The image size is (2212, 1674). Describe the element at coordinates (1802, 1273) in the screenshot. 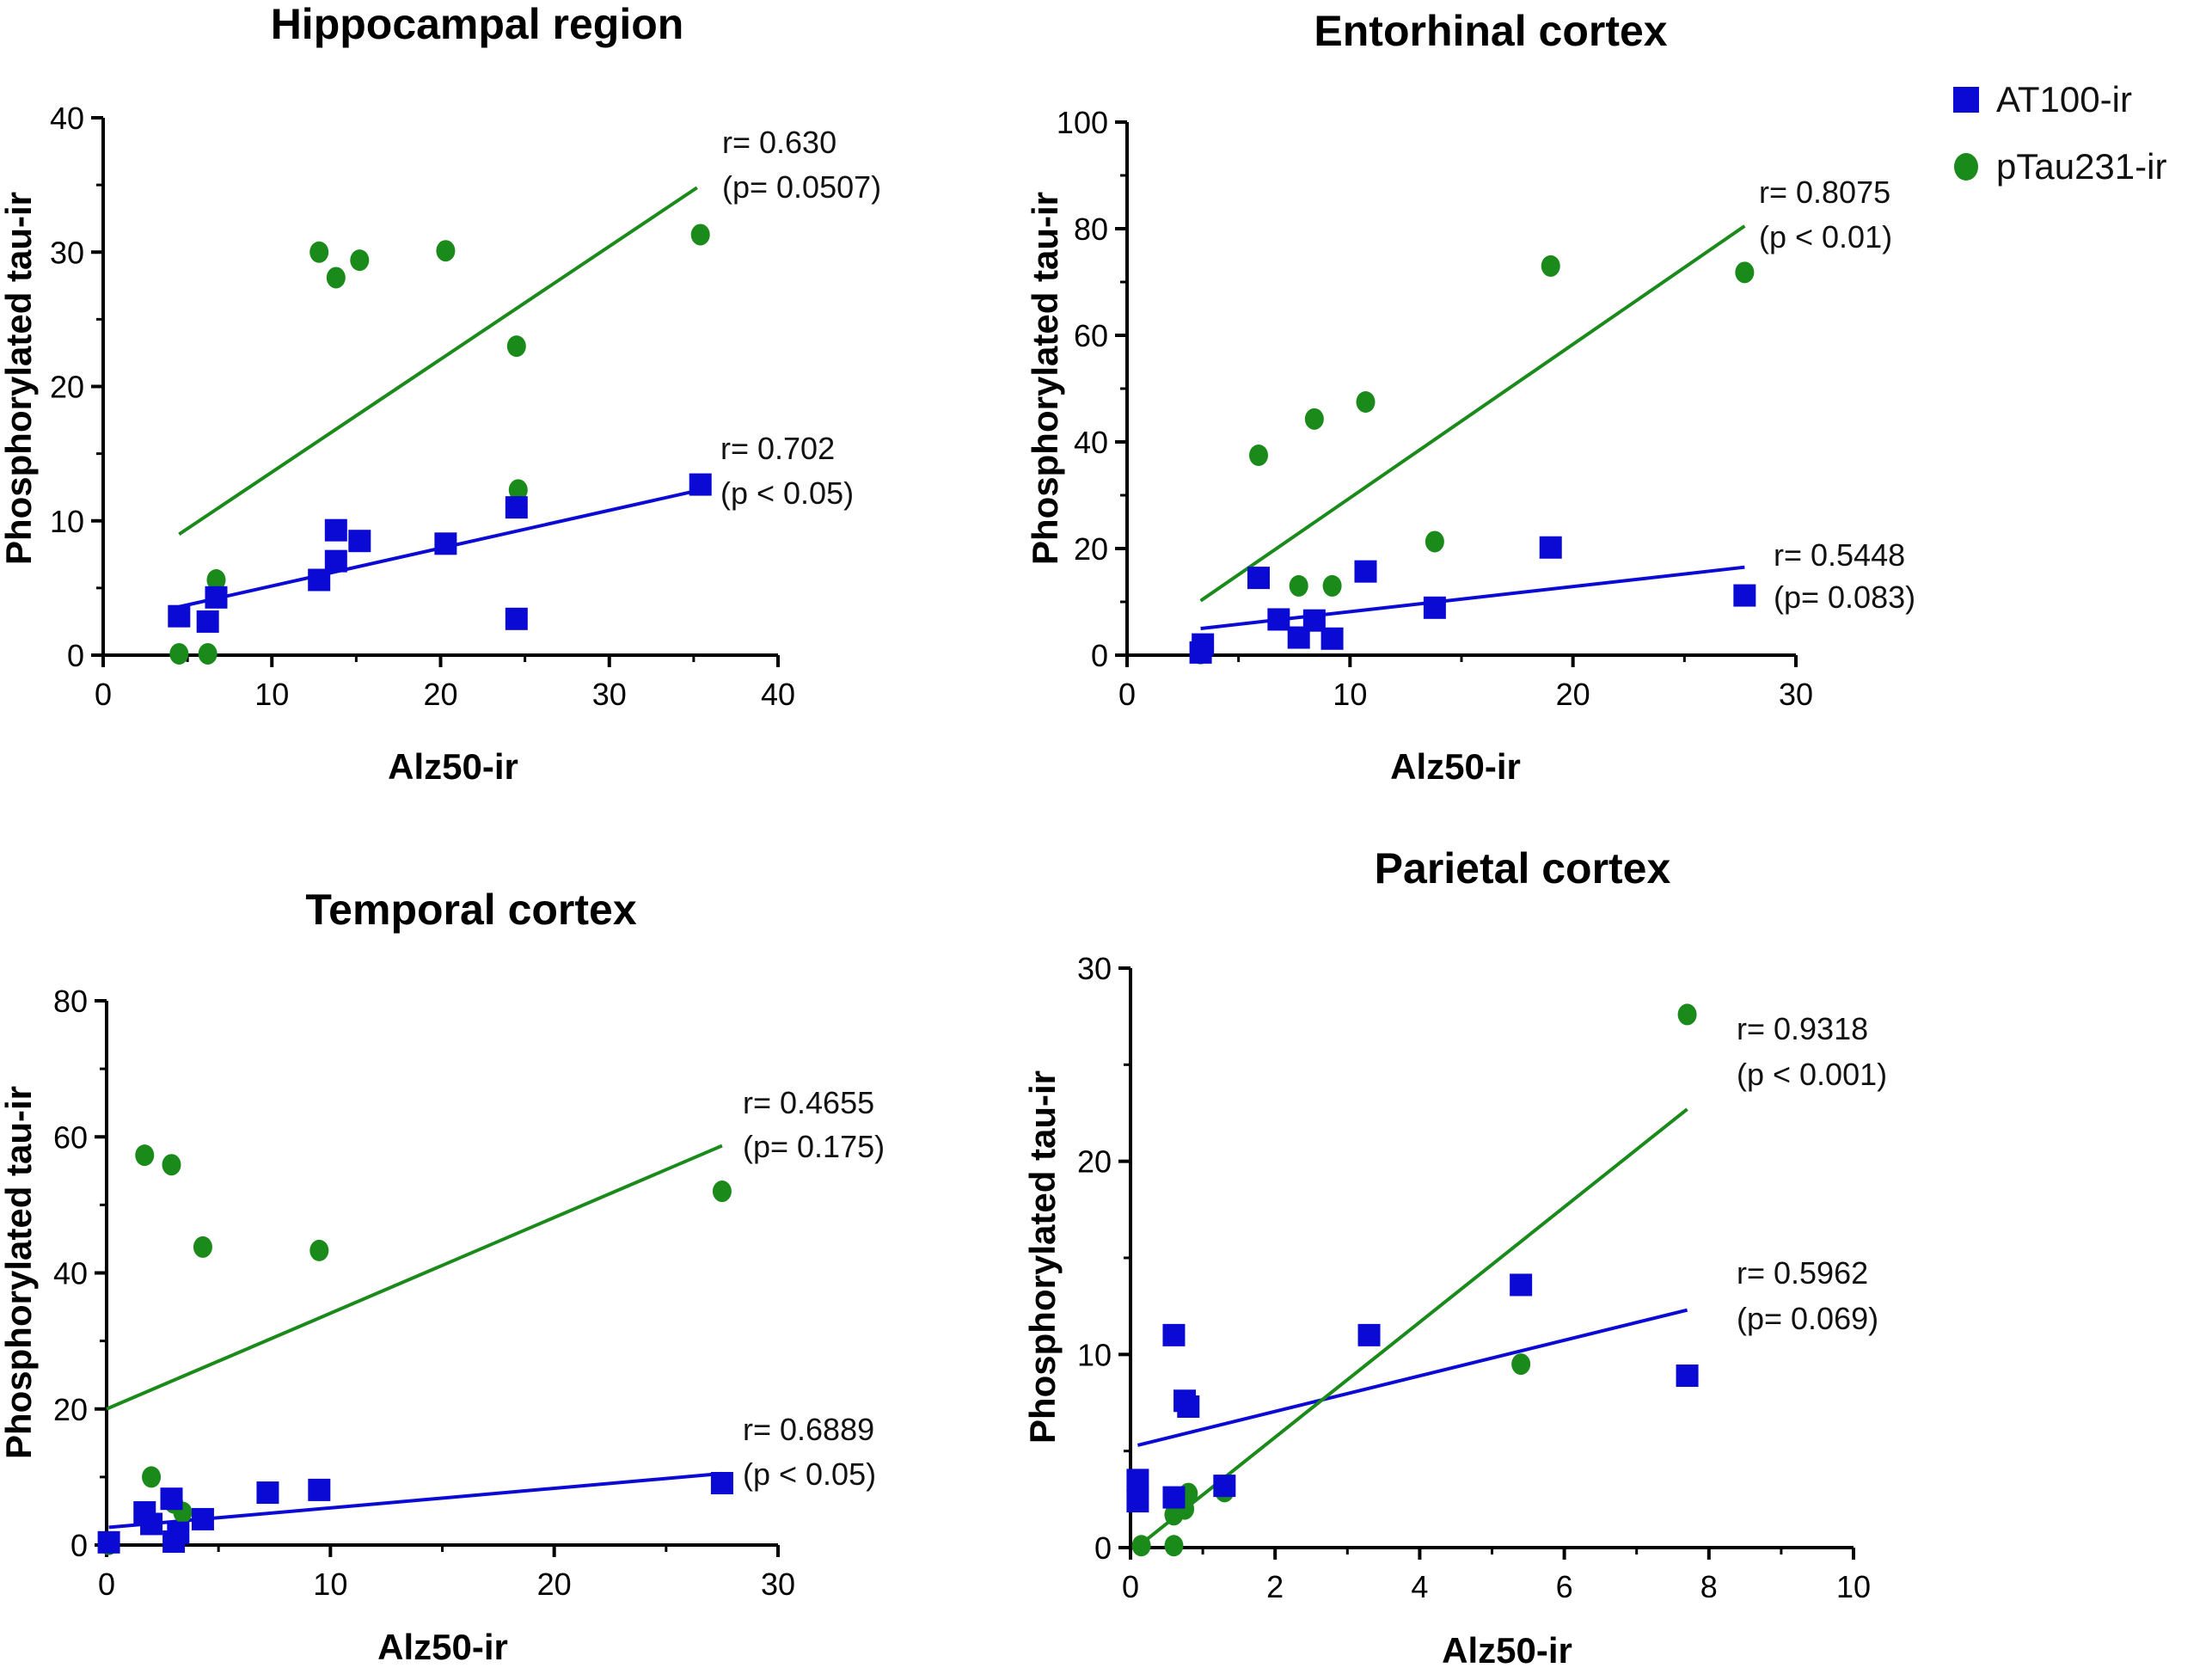

I see `annotation-r-at100: r= 0.5962` at that location.